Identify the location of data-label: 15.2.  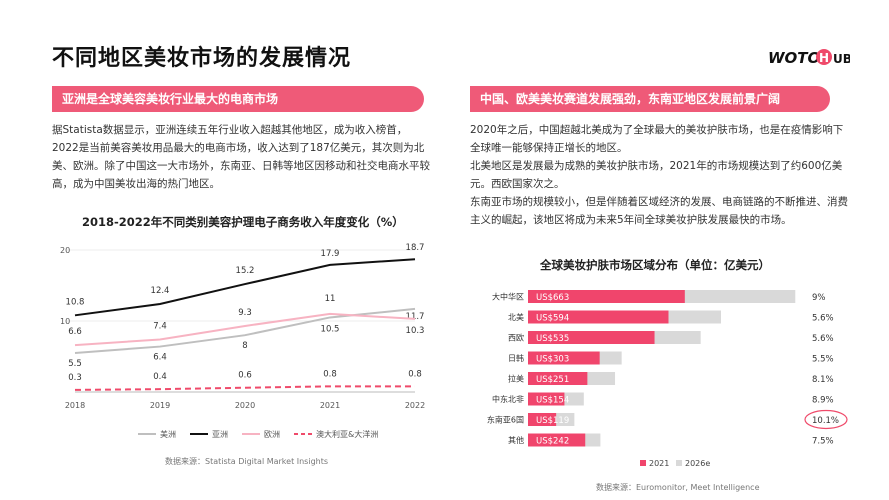
(245, 271).